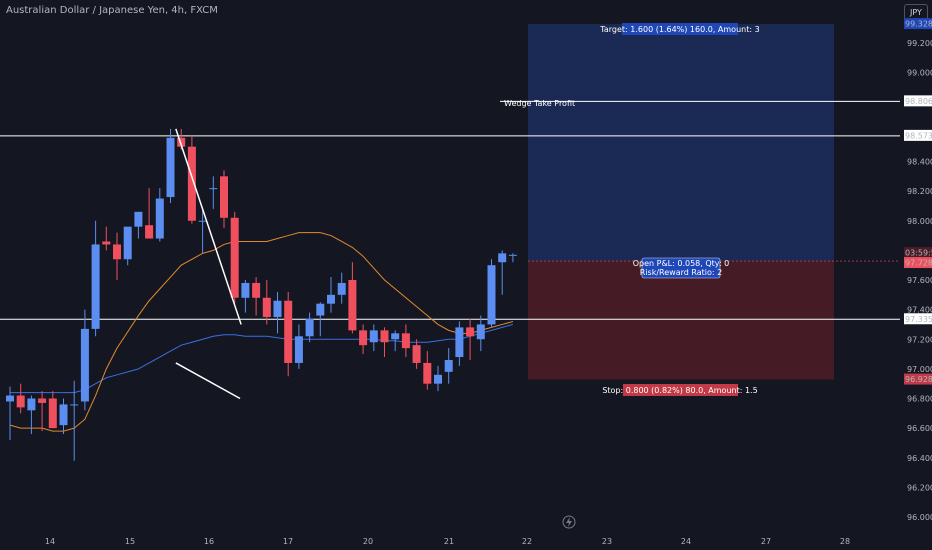 This screenshot has height=550, width=932. I want to click on price-tick-label: 97.000, so click(919, 369).